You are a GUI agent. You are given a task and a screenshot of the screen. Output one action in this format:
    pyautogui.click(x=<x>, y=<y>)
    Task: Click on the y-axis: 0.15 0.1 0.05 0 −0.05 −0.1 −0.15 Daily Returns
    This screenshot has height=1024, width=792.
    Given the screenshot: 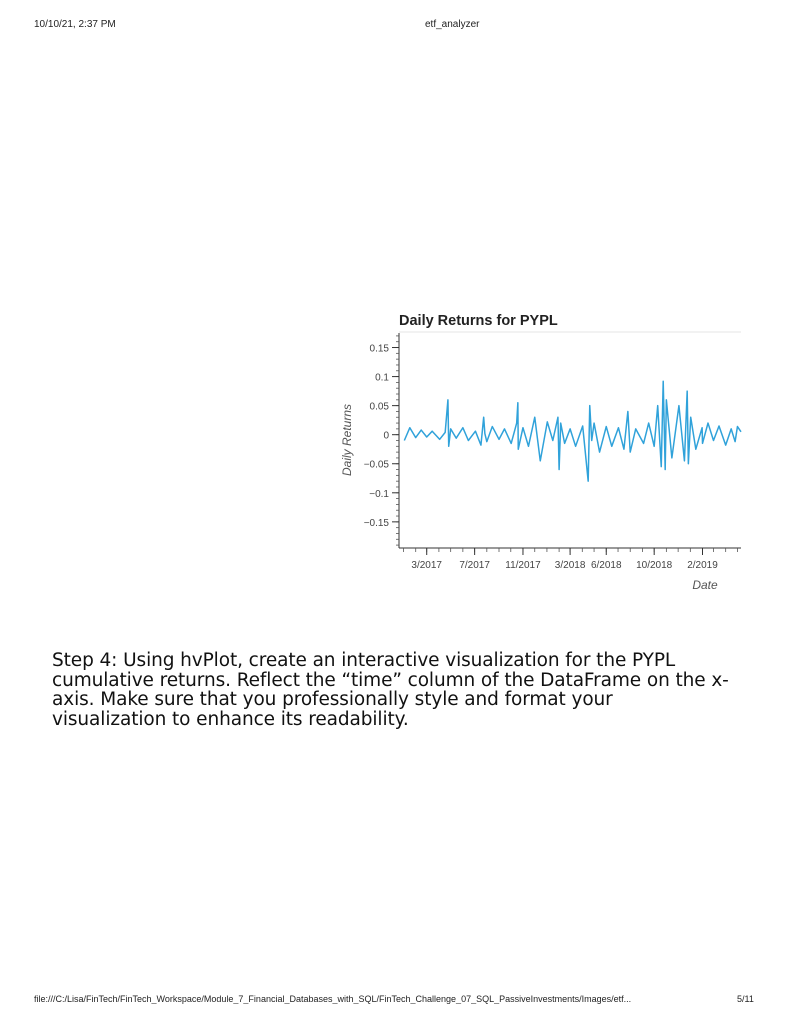 What is the action you would take?
    pyautogui.click(x=370, y=440)
    